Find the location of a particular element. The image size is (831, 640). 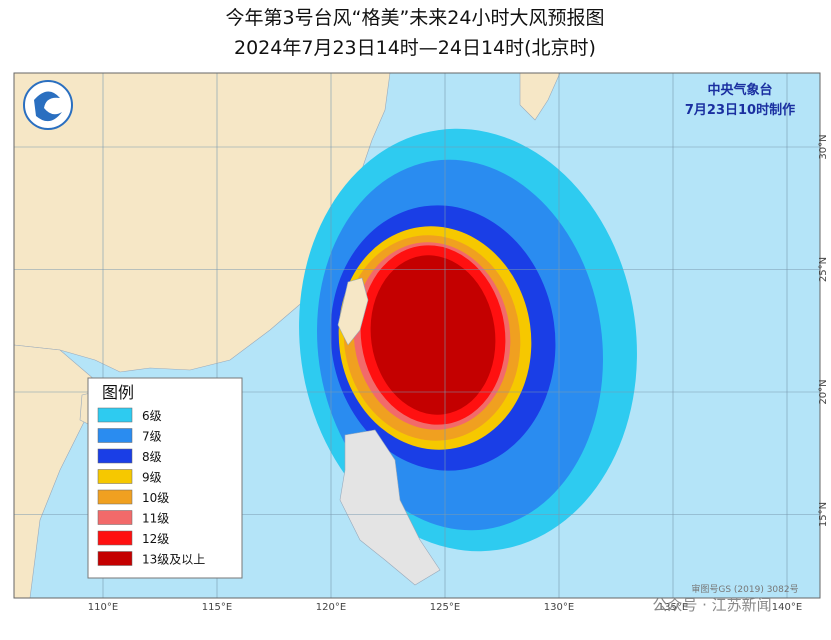

logo-ring is located at coordinates (48, 105).